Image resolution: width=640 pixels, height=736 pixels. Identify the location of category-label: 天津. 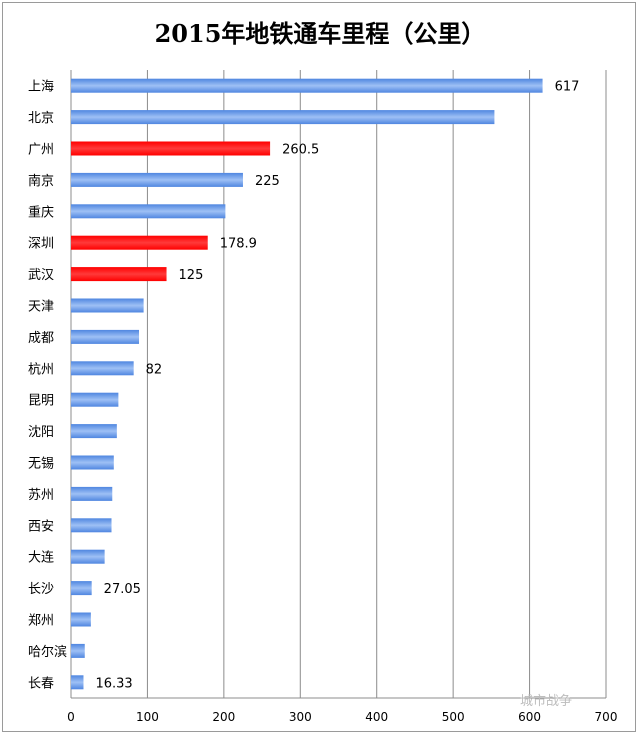
(41, 307).